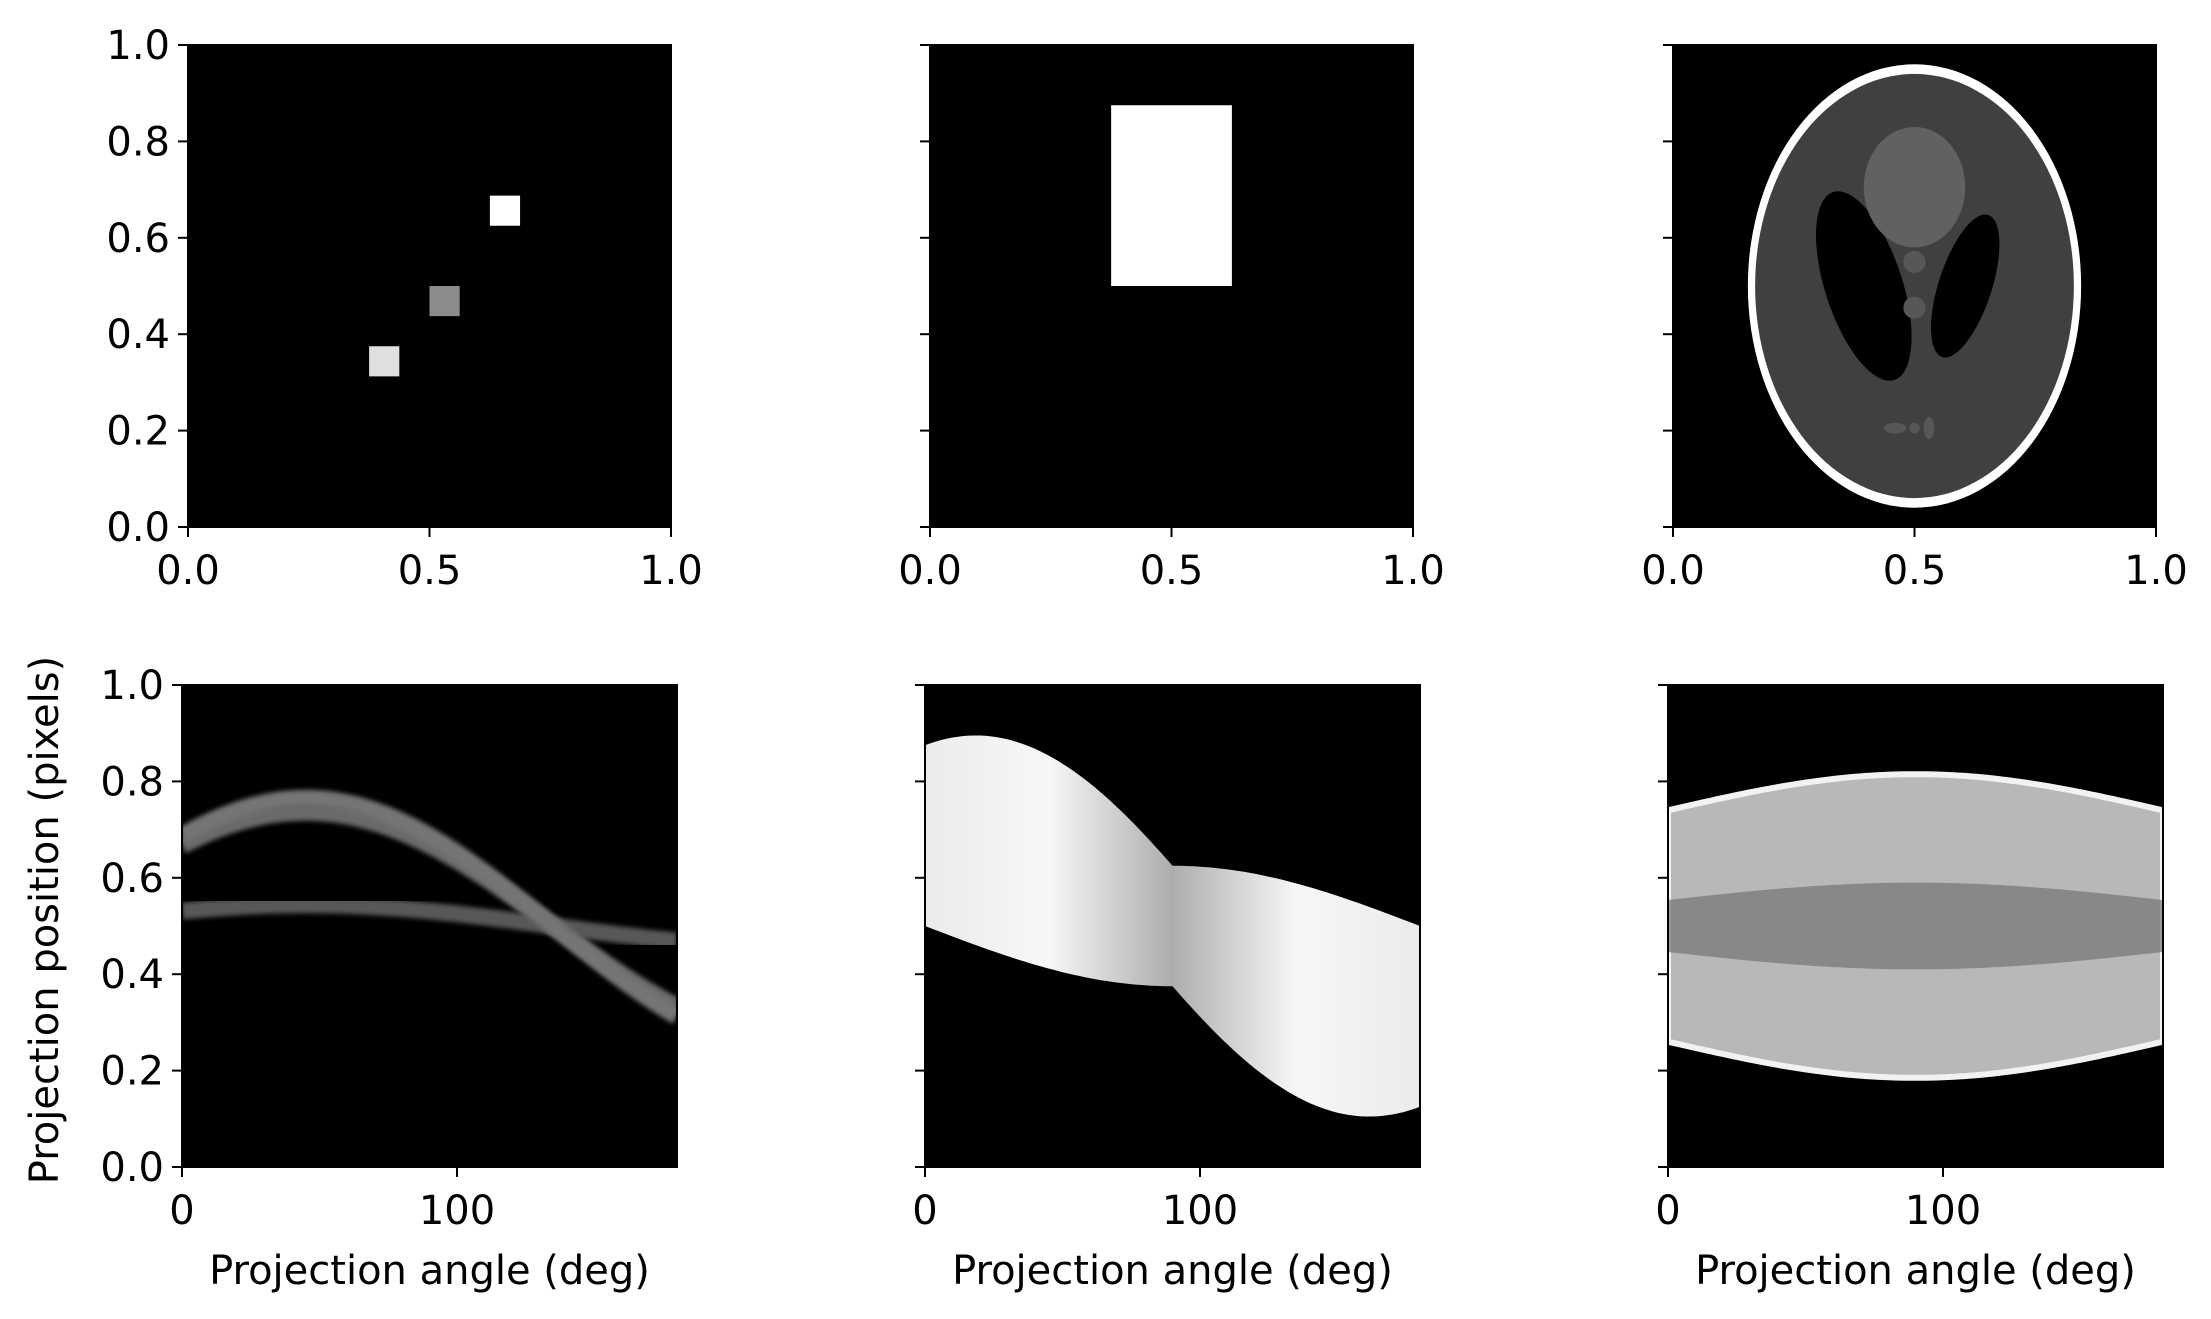 This screenshot has width=2211, height=1319. What do you see at coordinates (45, 920) in the screenshot?
I see `shared-y-axis-label: Projection position (pixels)` at bounding box center [45, 920].